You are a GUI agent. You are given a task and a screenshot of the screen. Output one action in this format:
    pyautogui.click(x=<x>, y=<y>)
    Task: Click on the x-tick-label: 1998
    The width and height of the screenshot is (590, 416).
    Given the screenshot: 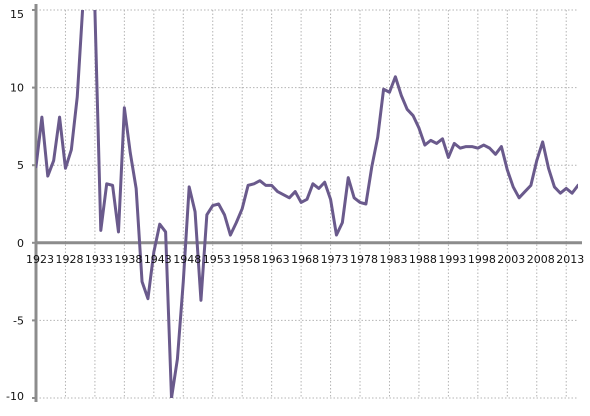 What is the action you would take?
    pyautogui.click(x=482, y=259)
    